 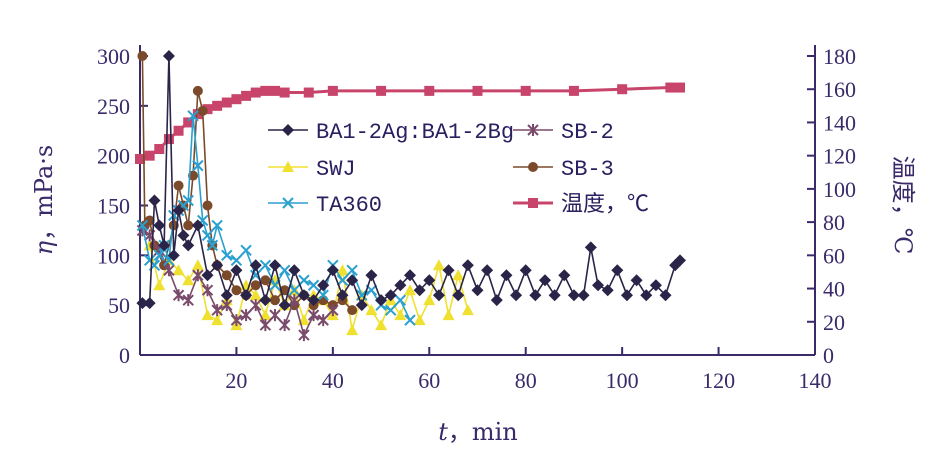 I want to click on series-line, so click(x=308, y=288).